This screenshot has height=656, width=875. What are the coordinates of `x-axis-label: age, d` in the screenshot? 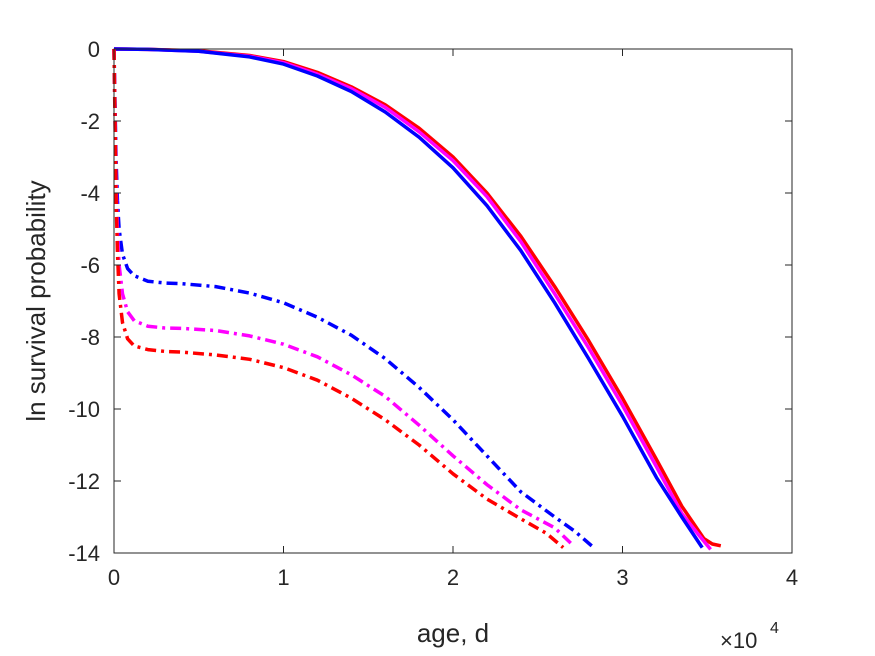 It's located at (453, 633).